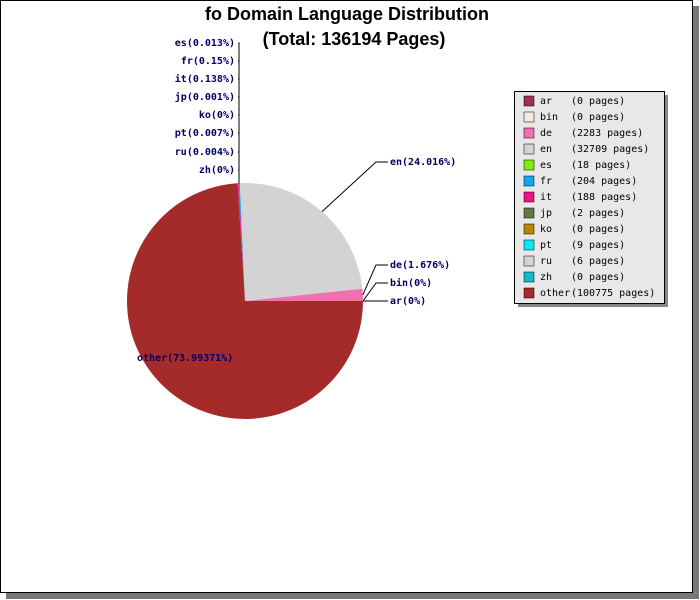  What do you see at coordinates (354, 39) in the screenshot?
I see `chart-subtitle: (Total: 136194 Pages)` at bounding box center [354, 39].